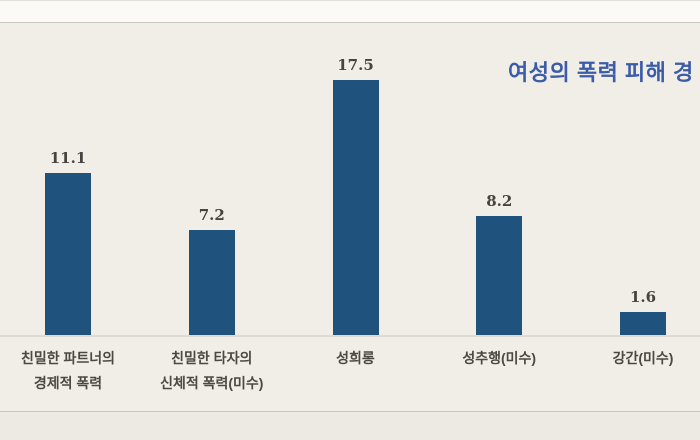 The width and height of the screenshot is (700, 440). What do you see at coordinates (499, 200) in the screenshot?
I see `bar-value-label: 8.2` at bounding box center [499, 200].